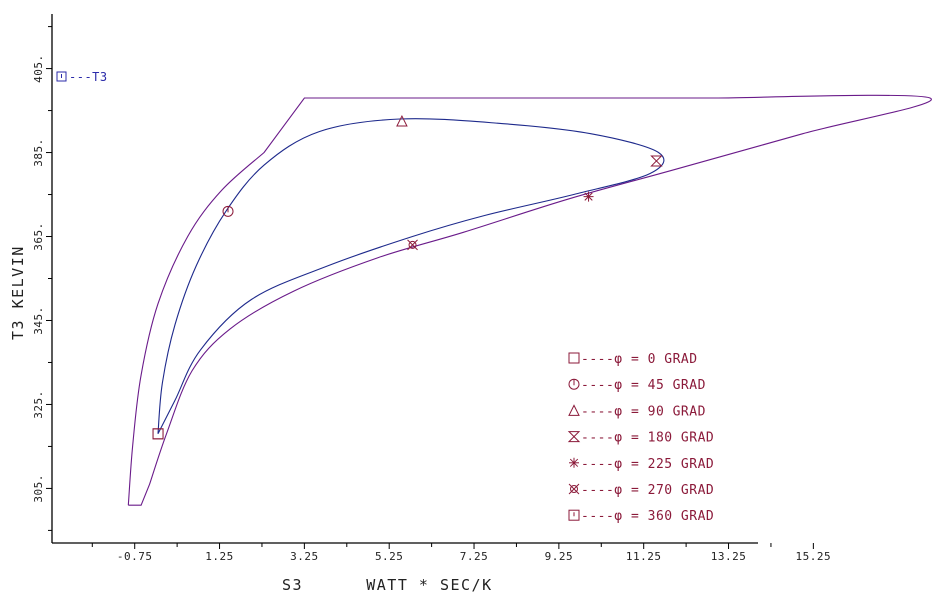 This screenshot has height=611, width=945. I want to click on legend-label: ----φ = 180 GRAD, so click(647, 438).